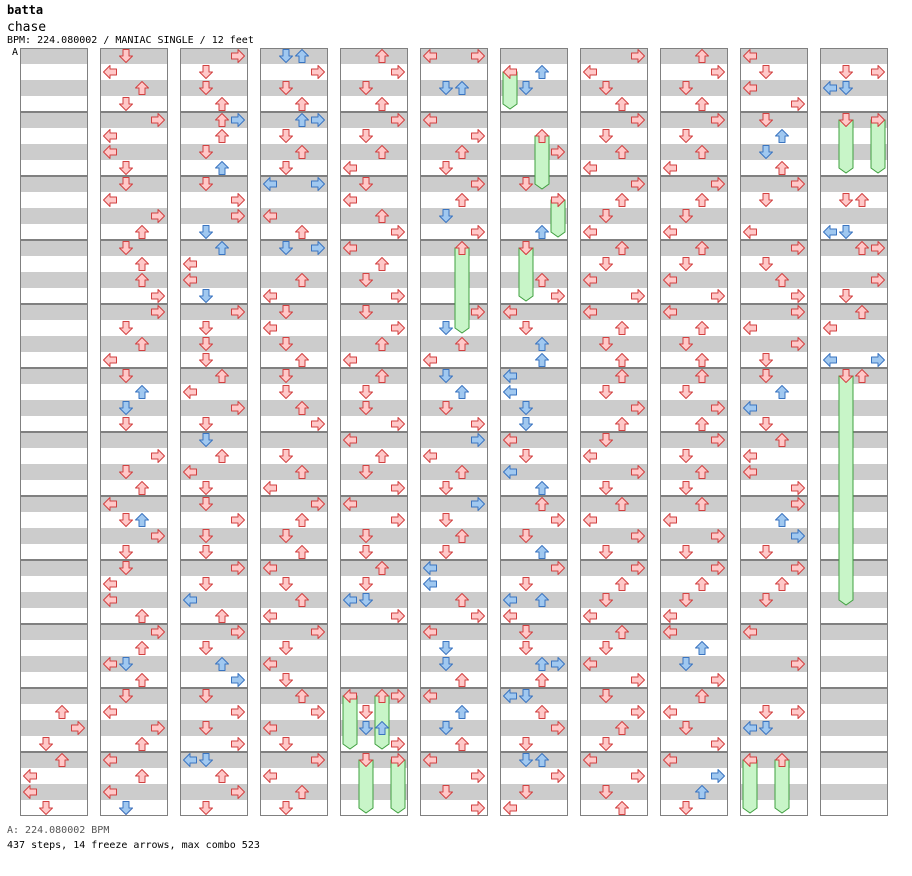  I want to click on freeze-head-up-icon, so click(542, 136).